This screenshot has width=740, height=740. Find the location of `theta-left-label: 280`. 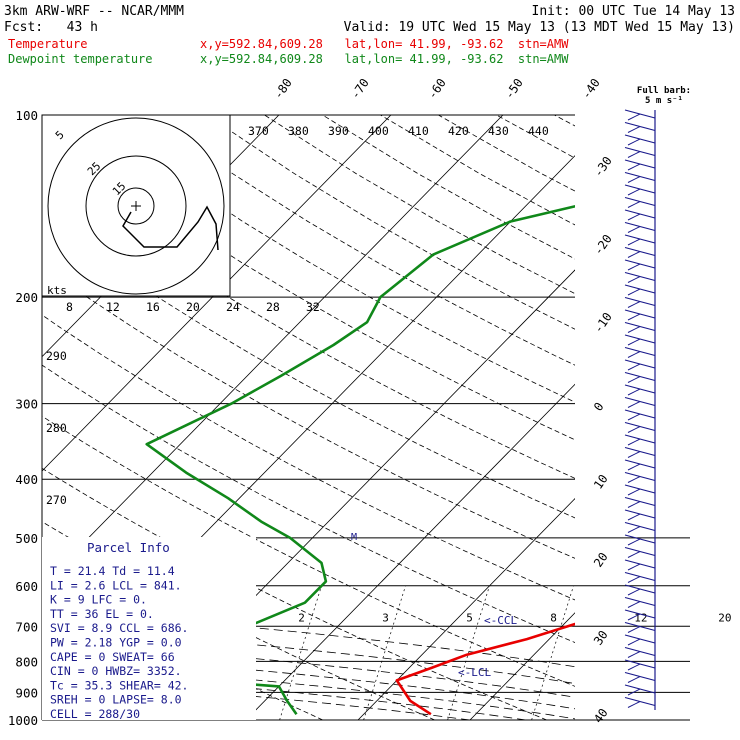

theta-left-label: 280 is located at coordinates (56, 428).